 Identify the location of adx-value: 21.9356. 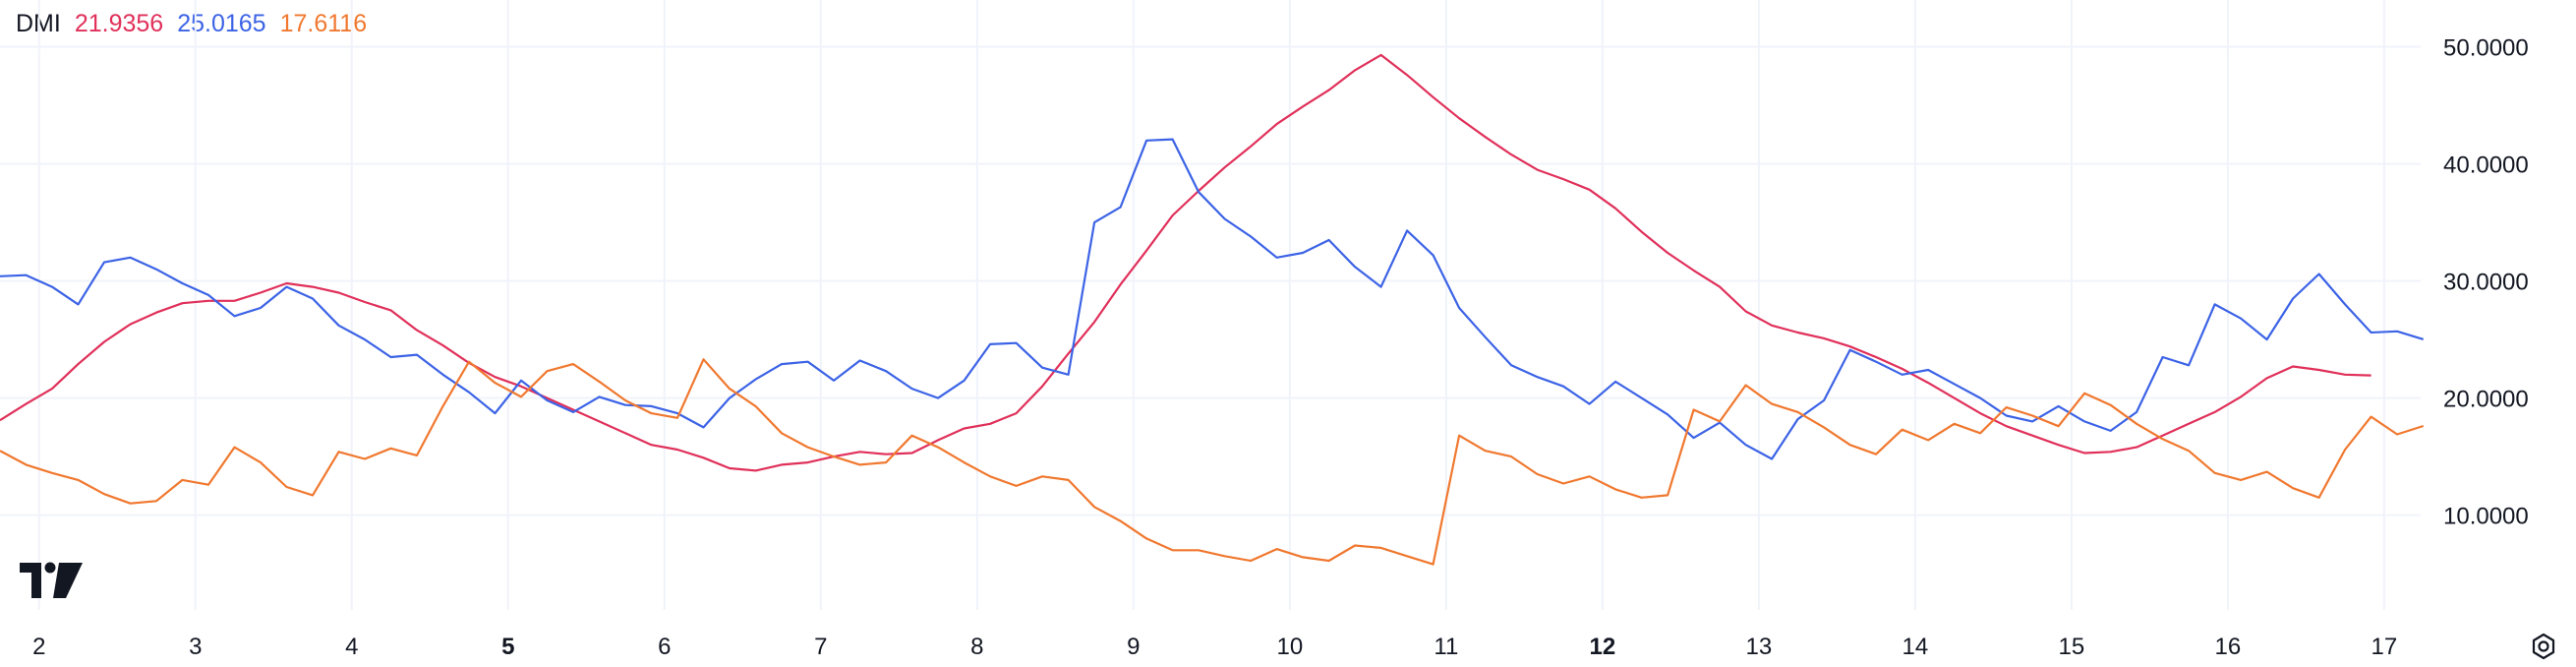
(119, 24).